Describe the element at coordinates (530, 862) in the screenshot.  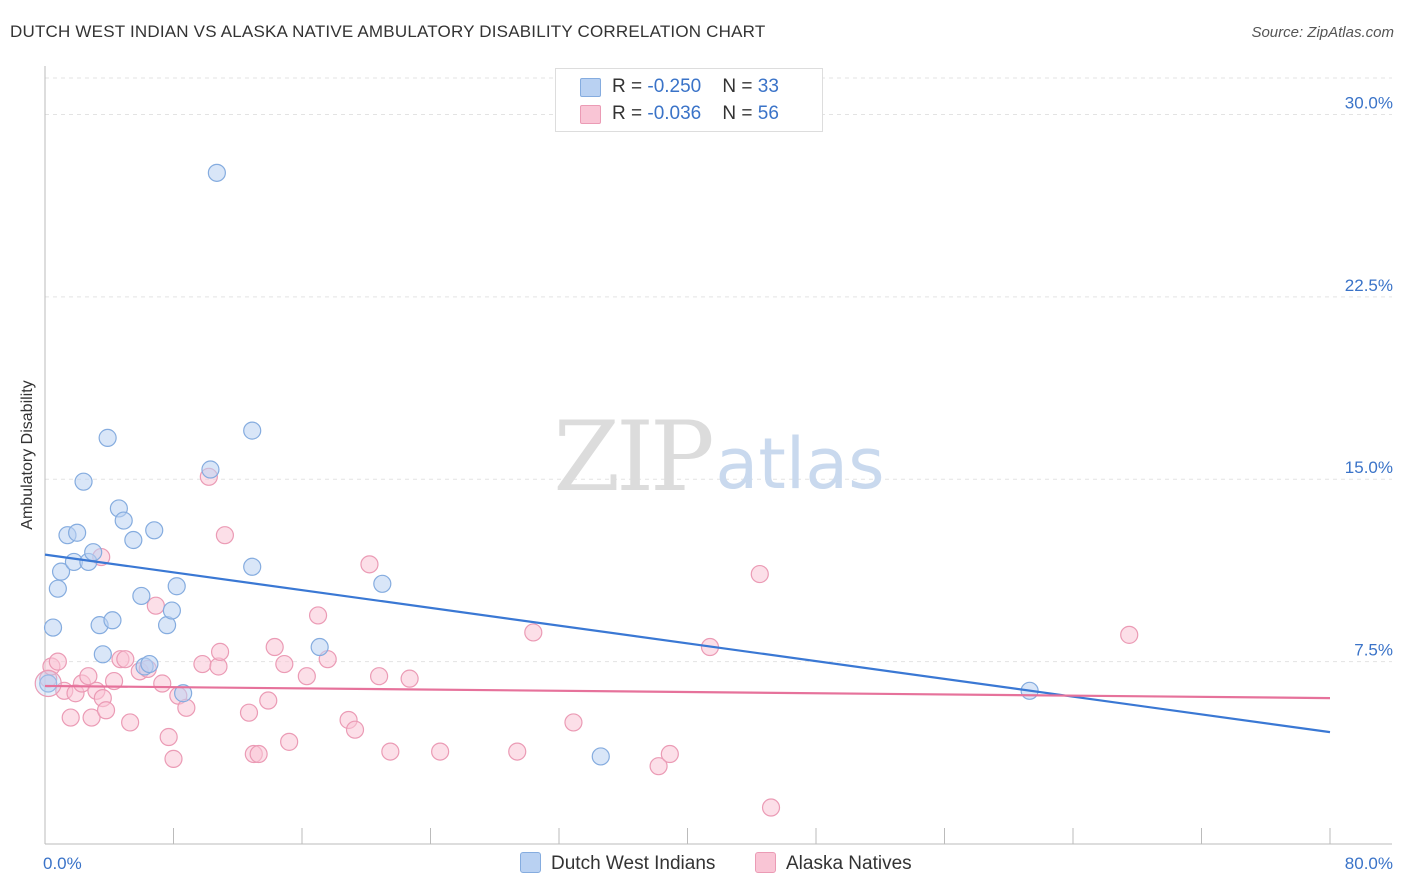
I see `bottom-legend-swatch-blue` at that location.